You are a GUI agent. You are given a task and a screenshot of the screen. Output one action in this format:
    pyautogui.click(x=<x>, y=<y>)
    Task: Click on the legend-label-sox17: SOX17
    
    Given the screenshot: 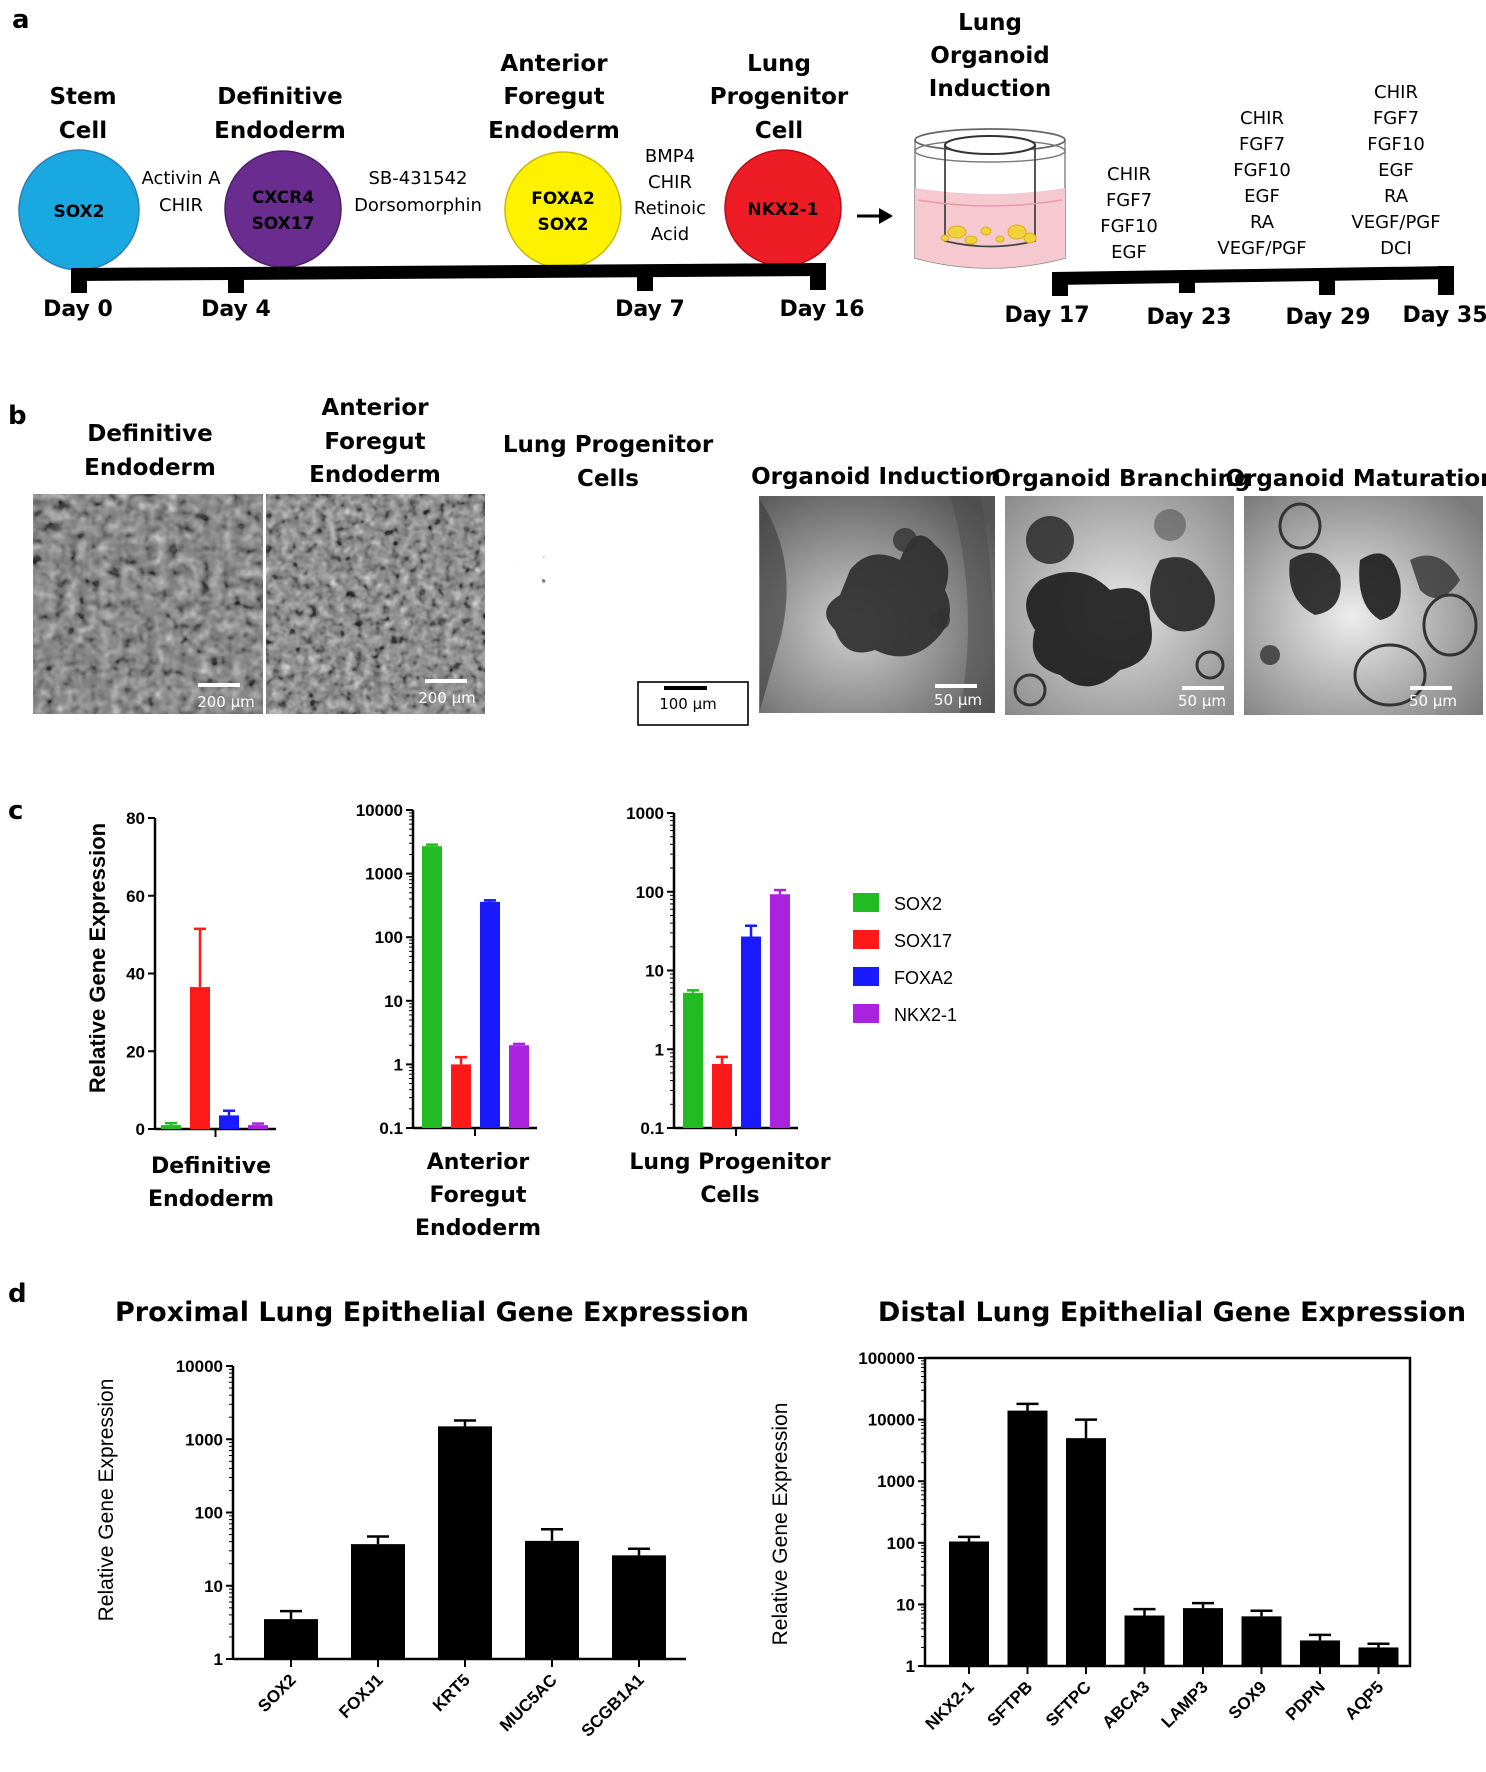 What is the action you would take?
    pyautogui.click(x=923, y=941)
    